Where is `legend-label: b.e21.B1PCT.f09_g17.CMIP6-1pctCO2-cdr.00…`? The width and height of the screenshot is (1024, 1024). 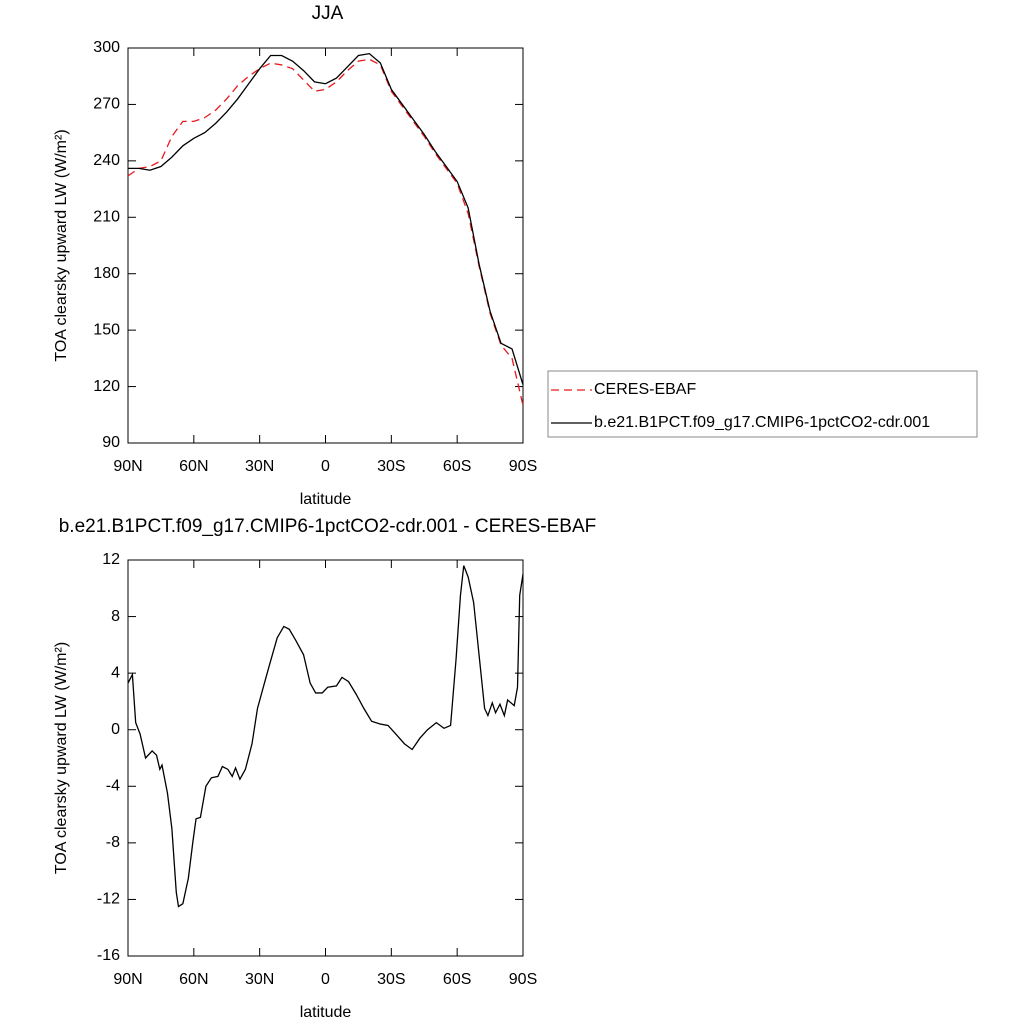 legend-label: b.e21.B1PCT.f09_g17.CMIP6-1pctCO2-cdr.00… is located at coordinates (762, 422).